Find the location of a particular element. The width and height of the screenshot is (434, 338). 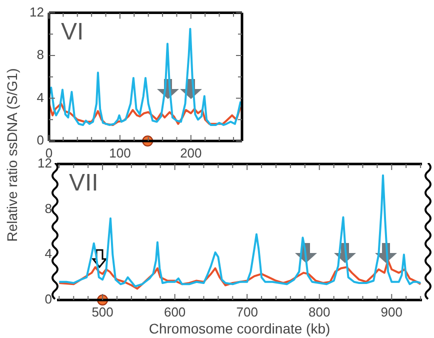

x-tick-label: 600 is located at coordinates (175, 312).